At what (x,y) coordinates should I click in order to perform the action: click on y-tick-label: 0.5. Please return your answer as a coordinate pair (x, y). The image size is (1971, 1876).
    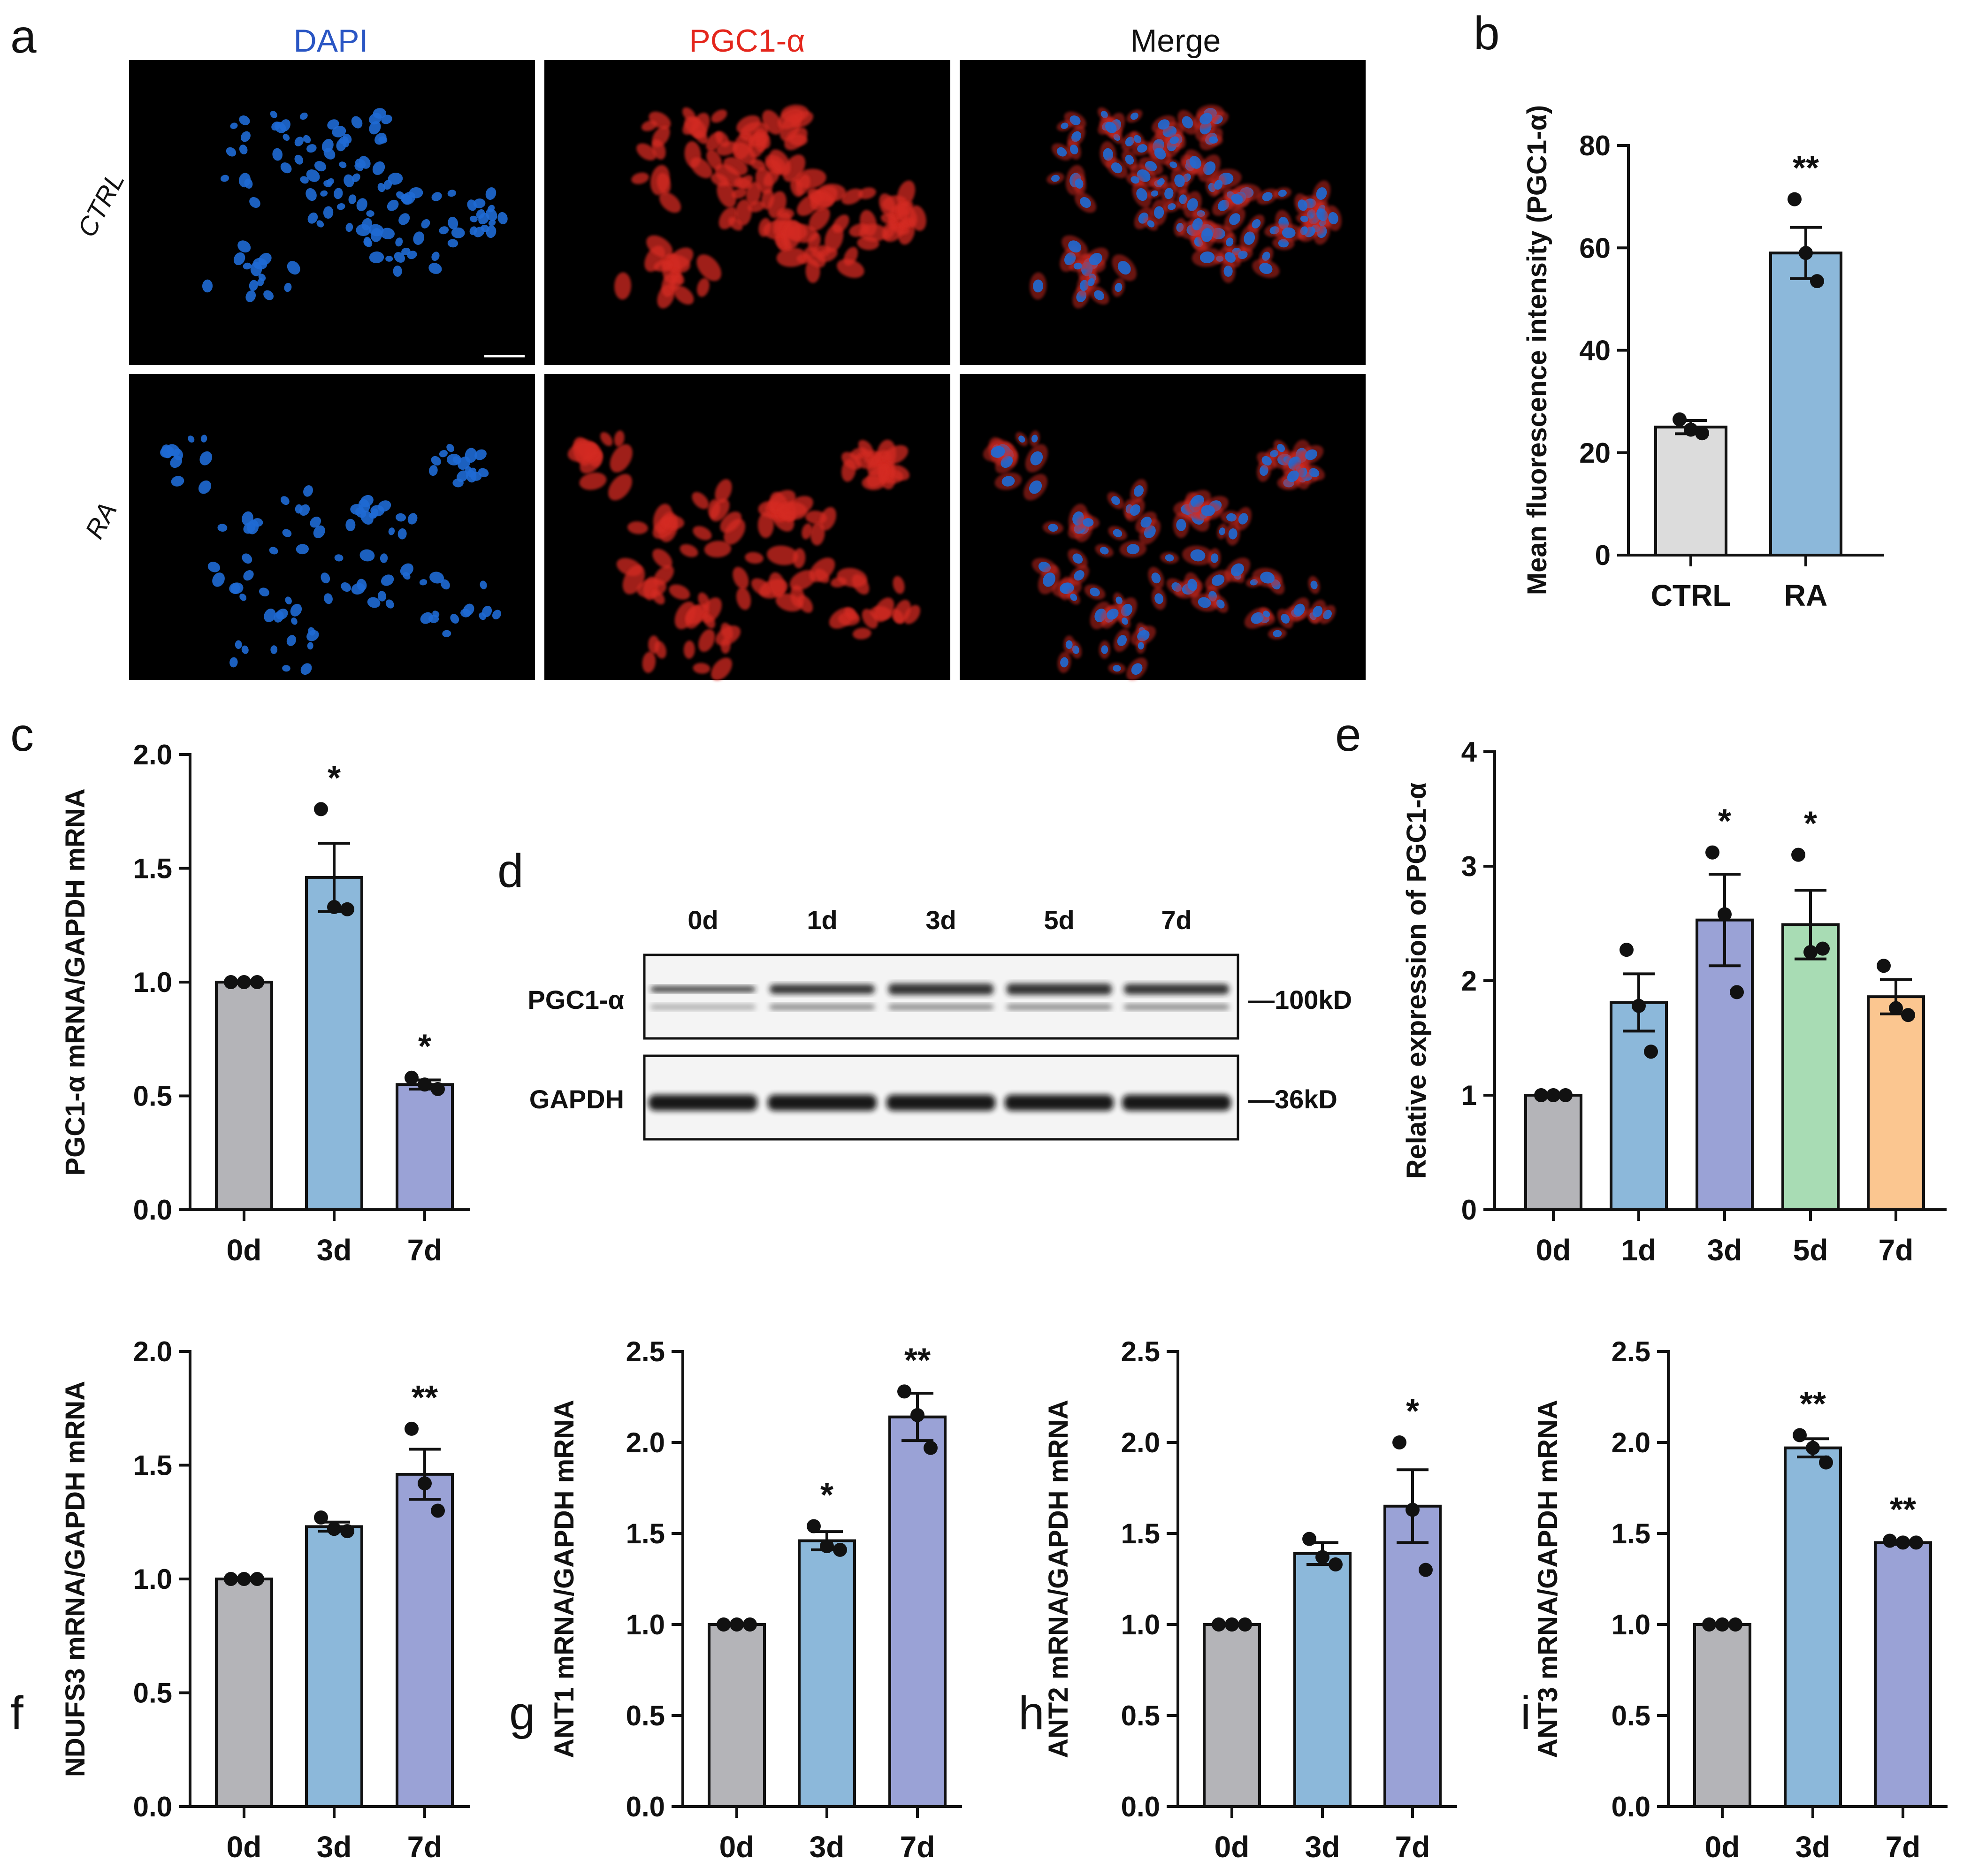
    Looking at the image, I should click on (152, 1096).